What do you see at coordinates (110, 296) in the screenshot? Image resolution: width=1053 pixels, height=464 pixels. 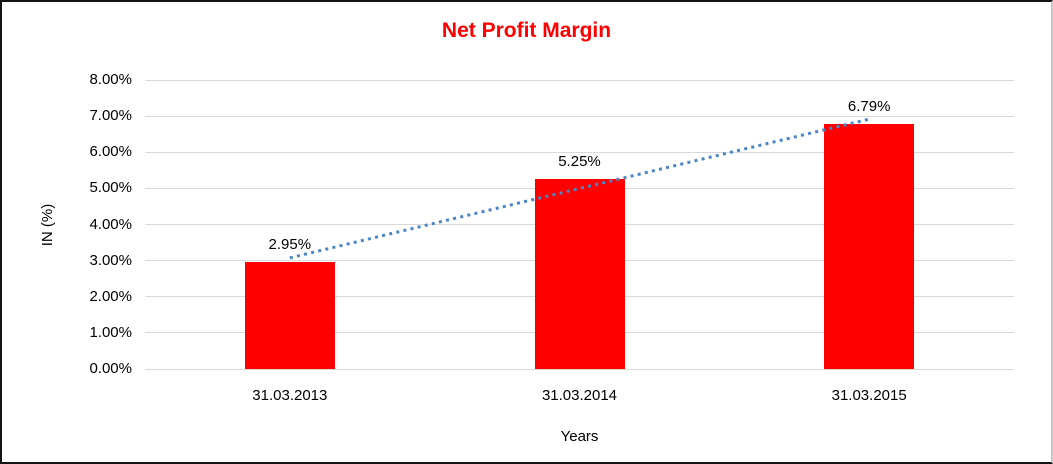 I see `y-tick-label: 2.00%` at bounding box center [110, 296].